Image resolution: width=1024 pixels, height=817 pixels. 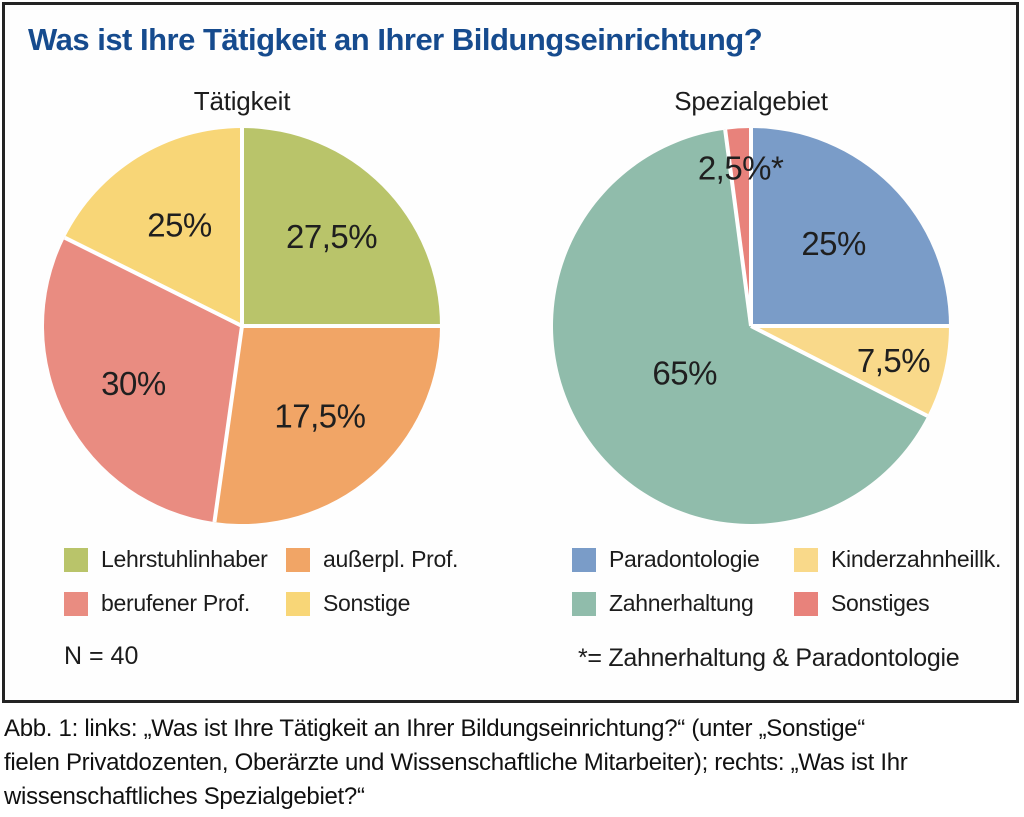 I want to click on legend-label-sonstiges: Sonstiges, so click(x=880, y=603).